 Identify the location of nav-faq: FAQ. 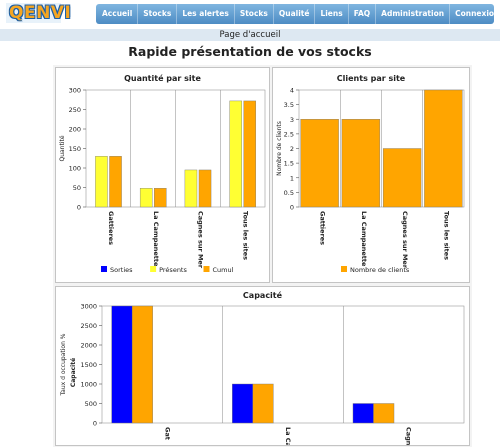
(363, 14).